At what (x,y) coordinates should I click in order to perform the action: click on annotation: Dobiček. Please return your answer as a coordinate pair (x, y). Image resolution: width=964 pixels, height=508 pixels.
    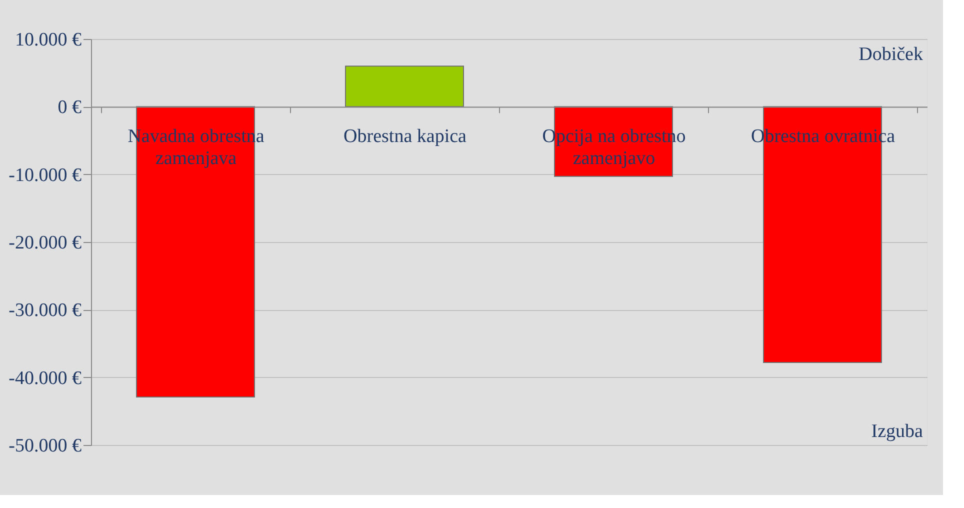
    Looking at the image, I should click on (891, 54).